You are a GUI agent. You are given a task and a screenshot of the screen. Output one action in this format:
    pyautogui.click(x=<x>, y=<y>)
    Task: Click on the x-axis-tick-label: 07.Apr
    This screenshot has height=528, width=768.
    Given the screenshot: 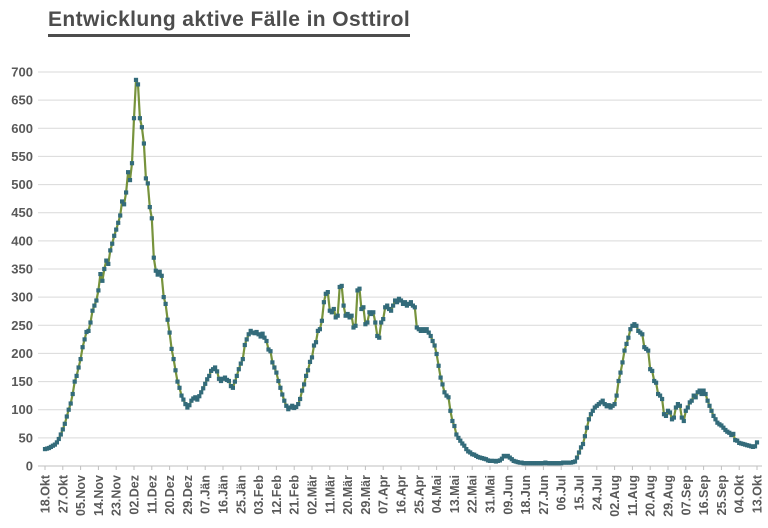 What is the action you would take?
    pyautogui.click(x=384, y=494)
    